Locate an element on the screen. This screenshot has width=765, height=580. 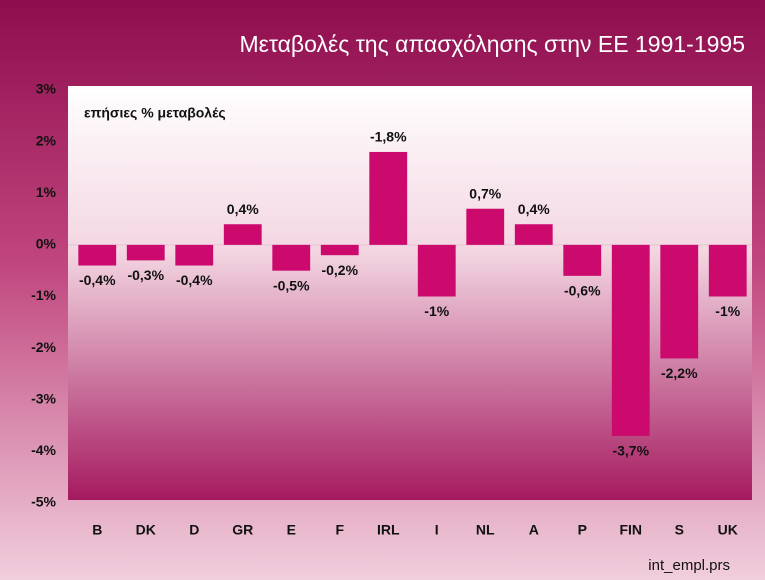
x-tick-label: D is located at coordinates (194, 530).